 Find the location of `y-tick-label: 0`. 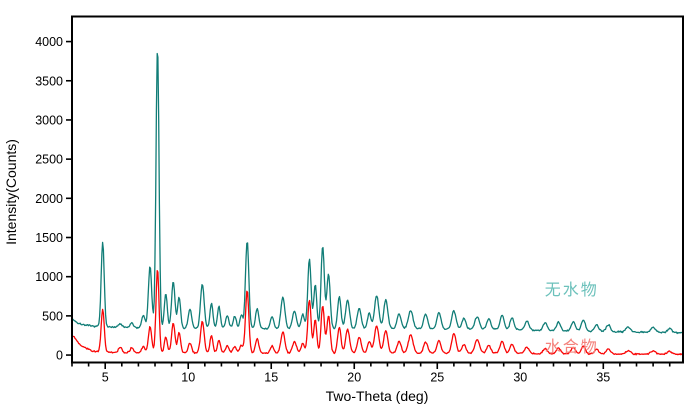

y-tick-label: 0 is located at coordinates (59, 356).